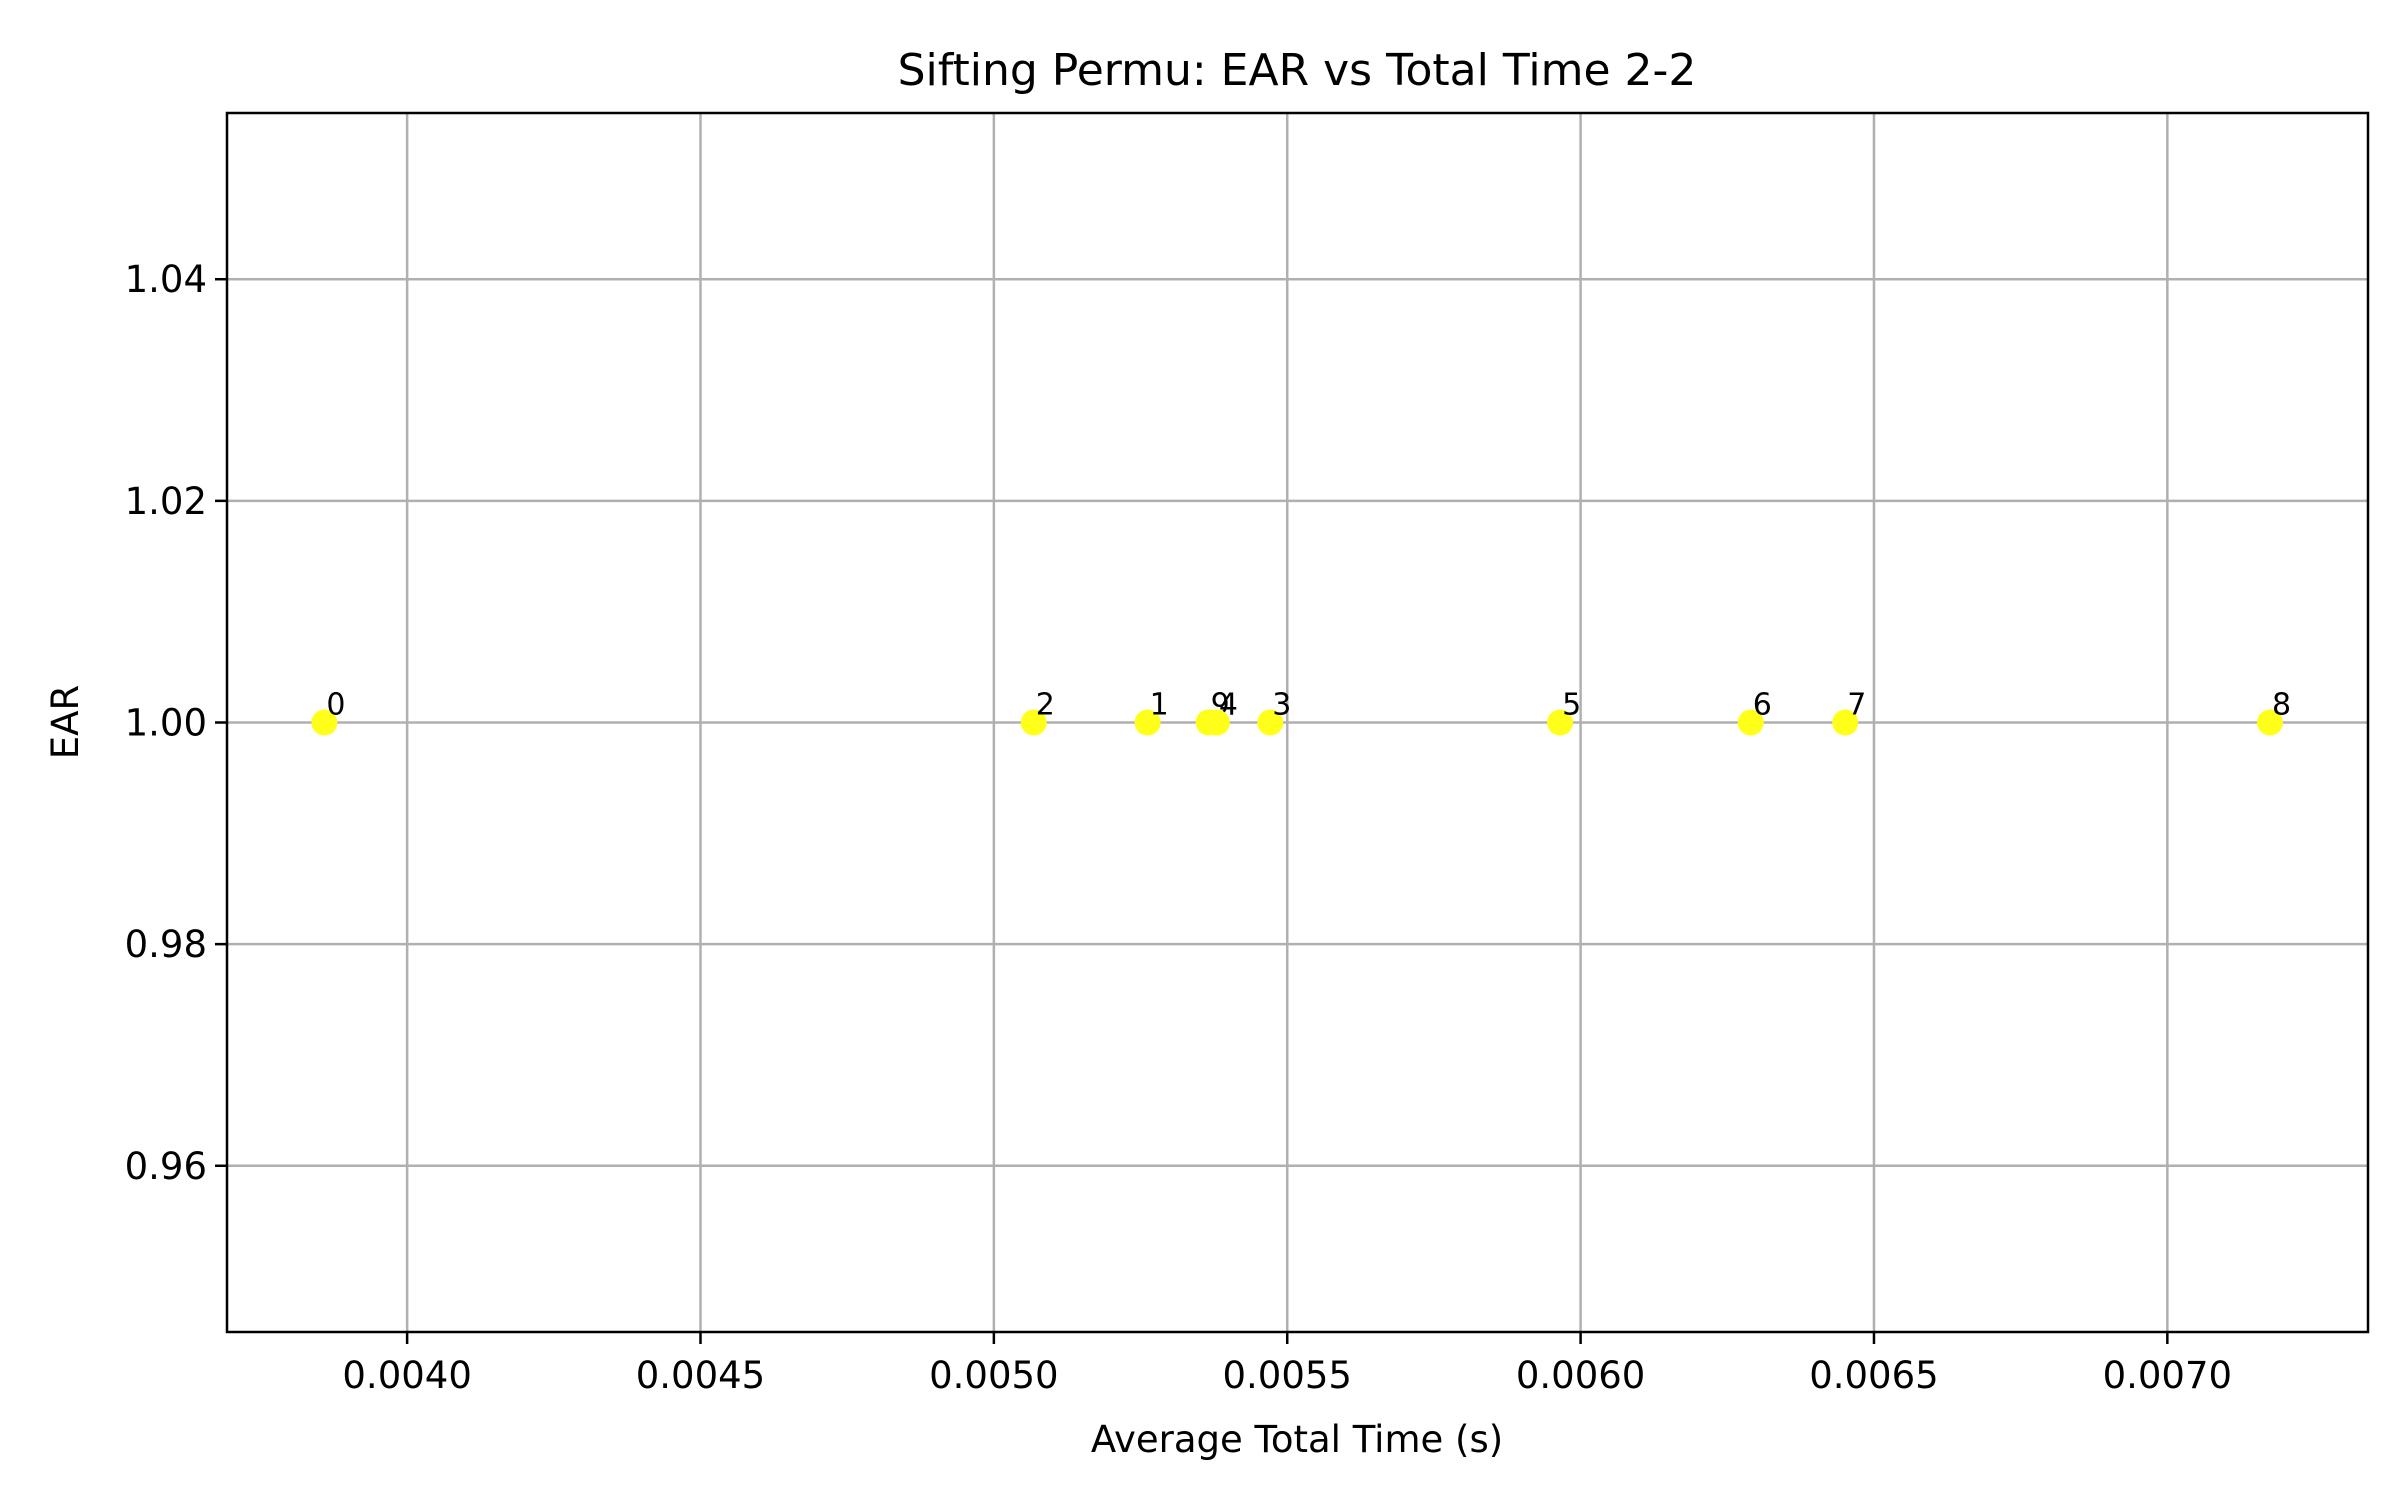 Image resolution: width=2400 pixels, height=1500 pixels. What do you see at coordinates (1228, 705) in the screenshot?
I see `point-label-4: 4` at bounding box center [1228, 705].